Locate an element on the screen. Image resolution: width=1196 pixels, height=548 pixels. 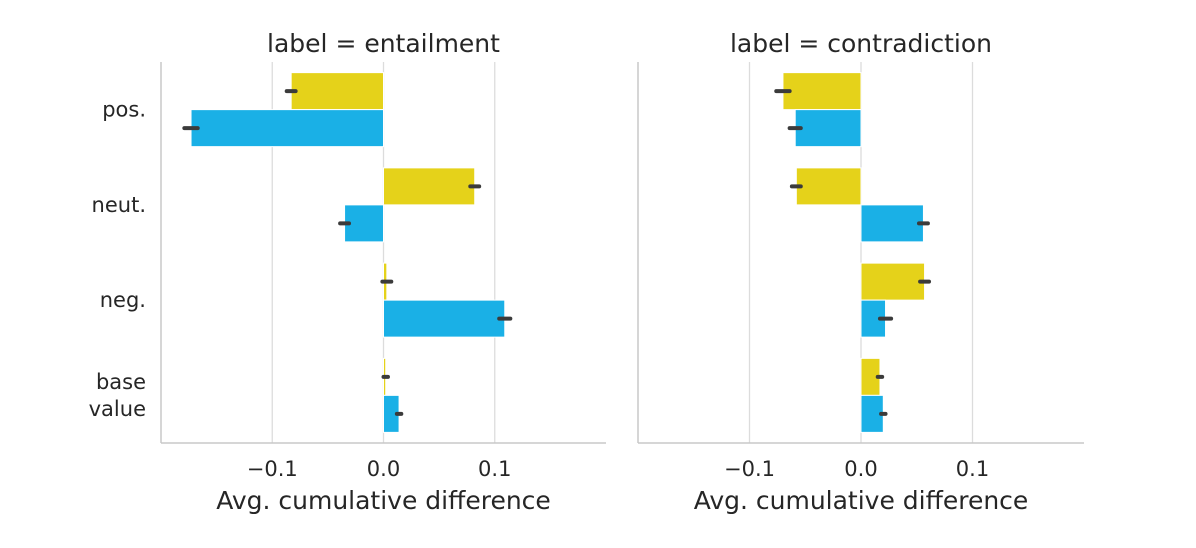
y-category-label: neut. is located at coordinates (119, 205).